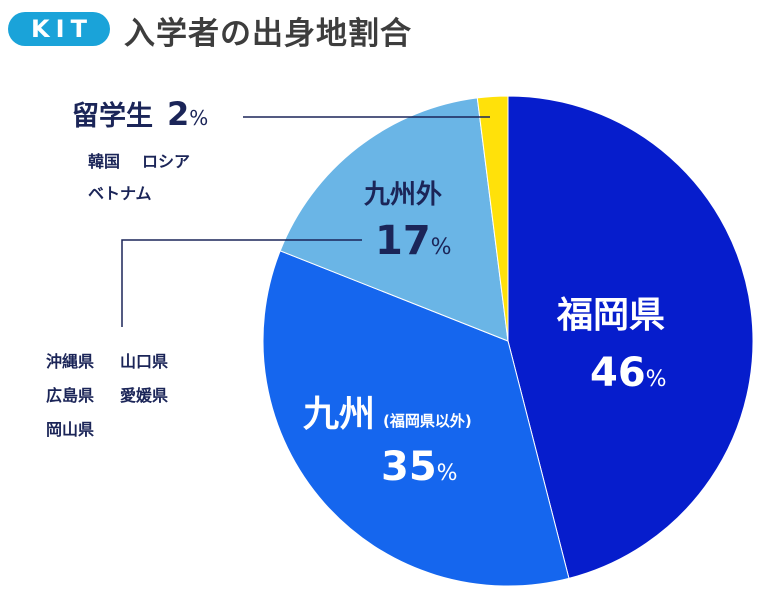 The width and height of the screenshot is (760, 608). I want to click on slice-label-intl: 留学生 2%, so click(140, 114).